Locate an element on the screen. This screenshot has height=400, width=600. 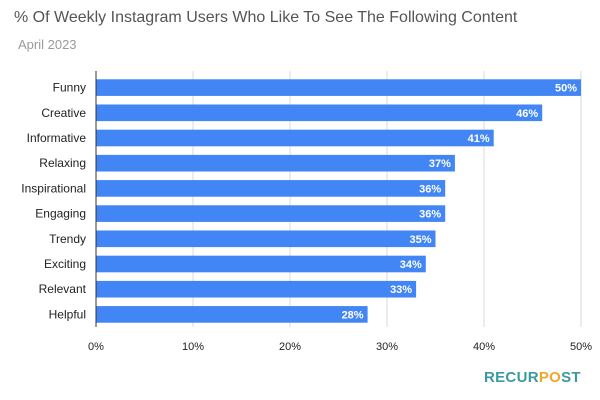
data-label: 41% is located at coordinates (479, 139).